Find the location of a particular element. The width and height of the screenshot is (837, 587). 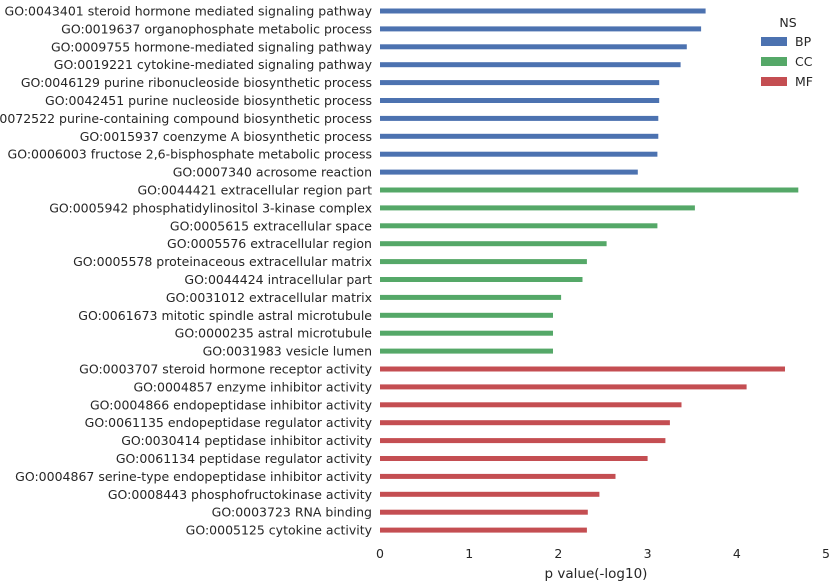

y-tick-label: GO:0005615 extracellular space is located at coordinates (271, 225).